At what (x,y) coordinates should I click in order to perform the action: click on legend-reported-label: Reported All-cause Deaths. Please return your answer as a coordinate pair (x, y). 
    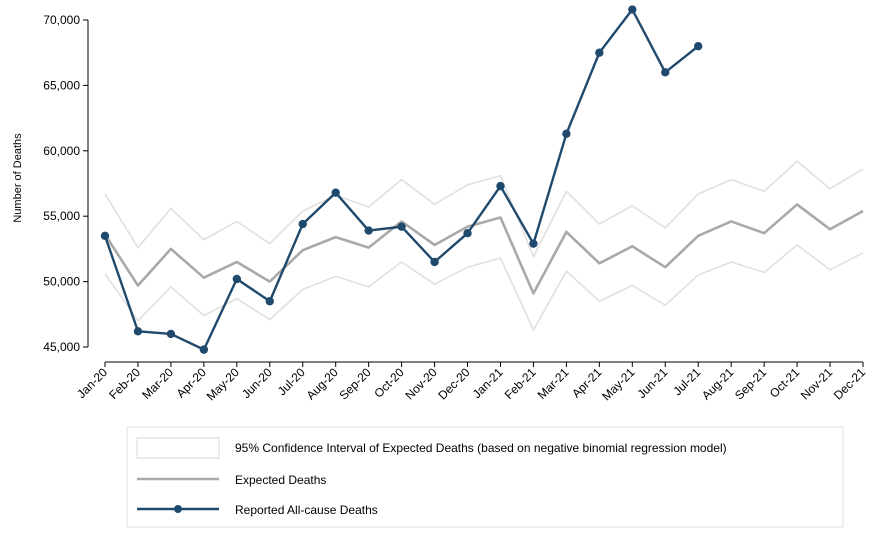
    Looking at the image, I should click on (306, 510).